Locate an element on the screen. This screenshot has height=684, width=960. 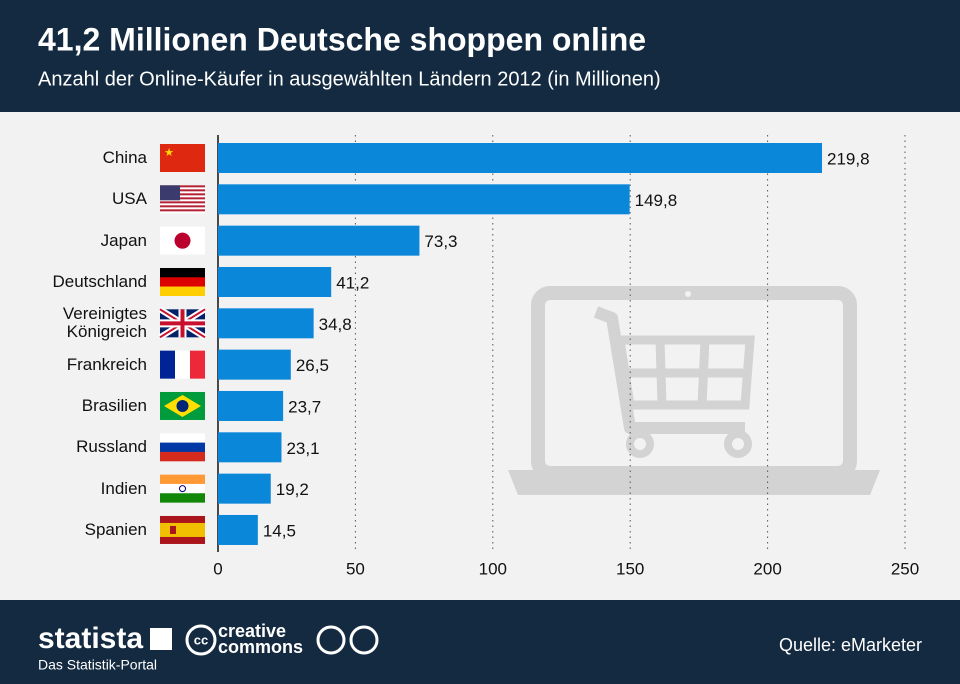
value-label: 34,8 is located at coordinates (335, 324).